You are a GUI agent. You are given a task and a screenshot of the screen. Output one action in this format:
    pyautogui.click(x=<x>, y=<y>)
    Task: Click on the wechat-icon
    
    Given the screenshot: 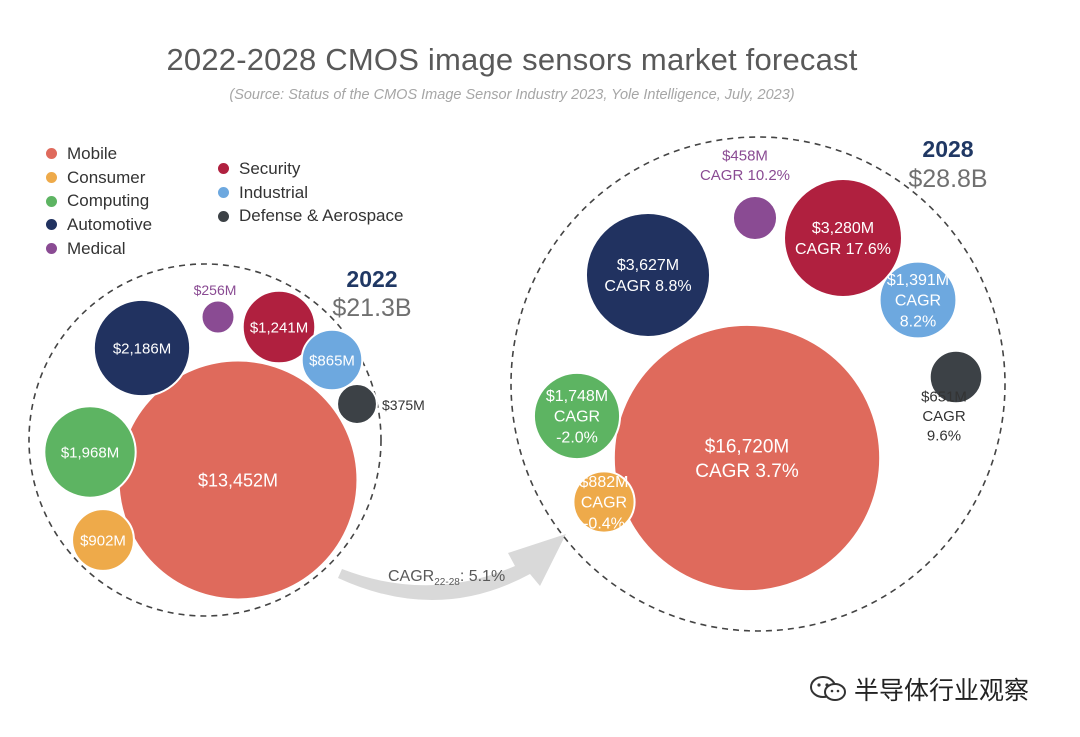 What is the action you would take?
    pyautogui.click(x=828, y=688)
    